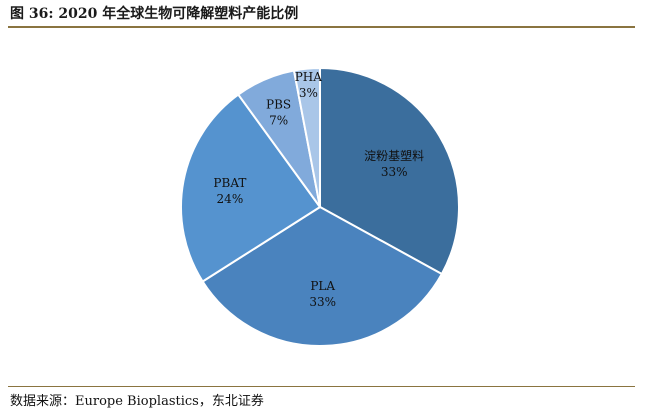 The image size is (645, 414). Describe the element at coordinates (278, 120) in the screenshot. I see `slice-value-label: 7%` at that location.